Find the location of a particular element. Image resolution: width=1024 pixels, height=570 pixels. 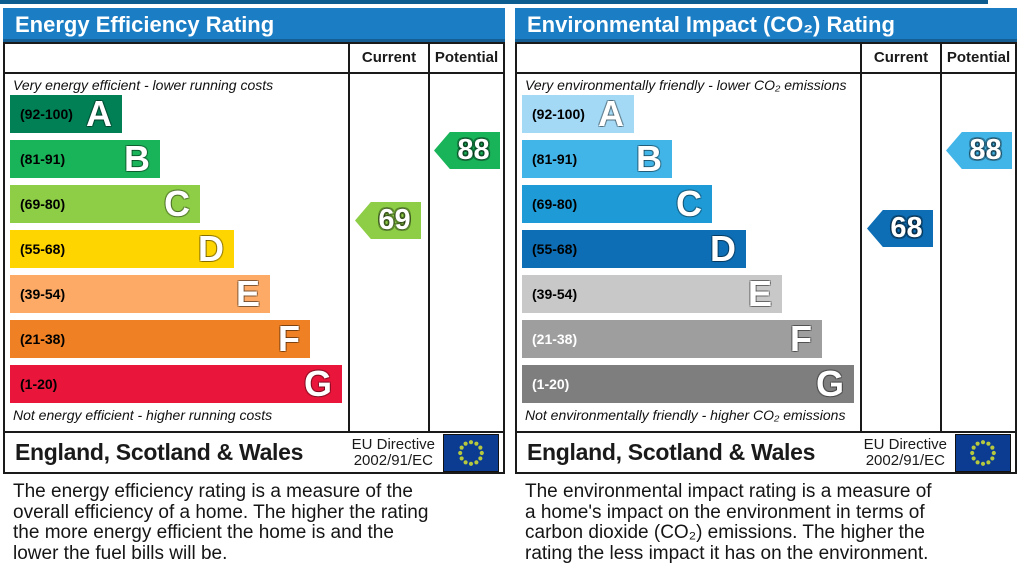

top-accent-strip is located at coordinates (494, 2).